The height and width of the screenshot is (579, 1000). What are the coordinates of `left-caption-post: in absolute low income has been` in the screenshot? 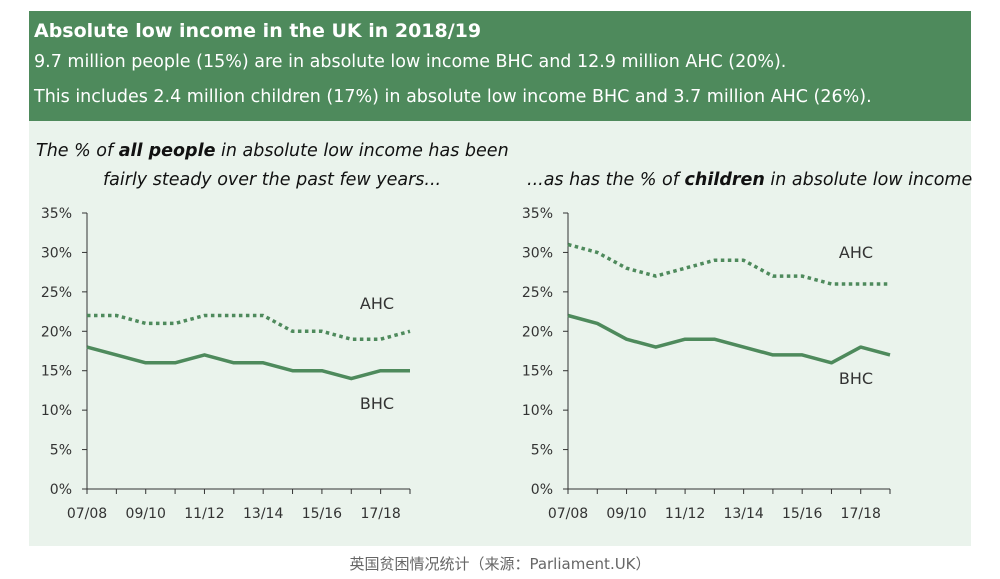 It's located at (361, 151).